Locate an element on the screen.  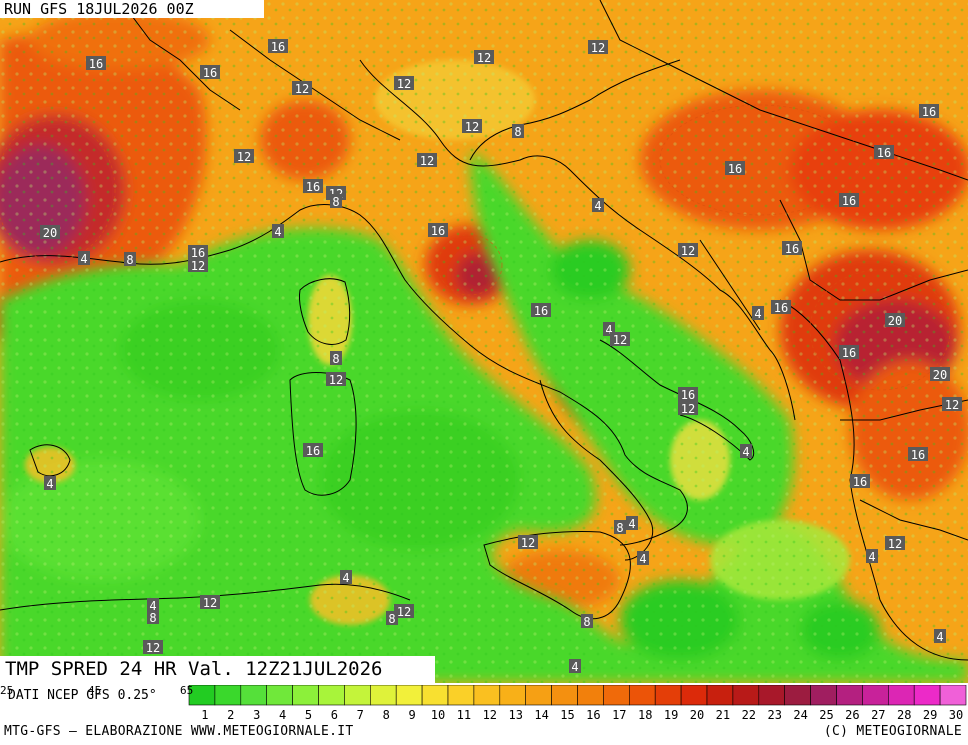
legend-label: 29 is located at coordinates (930, 715).